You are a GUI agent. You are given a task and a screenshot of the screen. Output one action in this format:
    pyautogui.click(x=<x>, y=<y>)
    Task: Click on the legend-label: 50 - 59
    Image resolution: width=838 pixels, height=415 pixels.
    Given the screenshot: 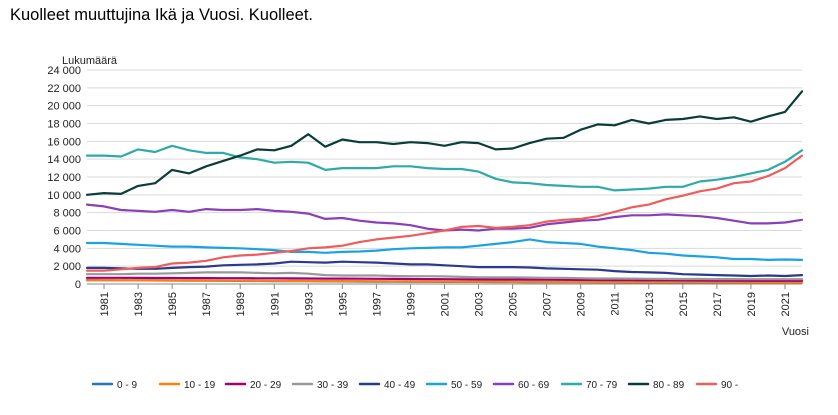 What is the action you would take?
    pyautogui.click(x=467, y=385)
    